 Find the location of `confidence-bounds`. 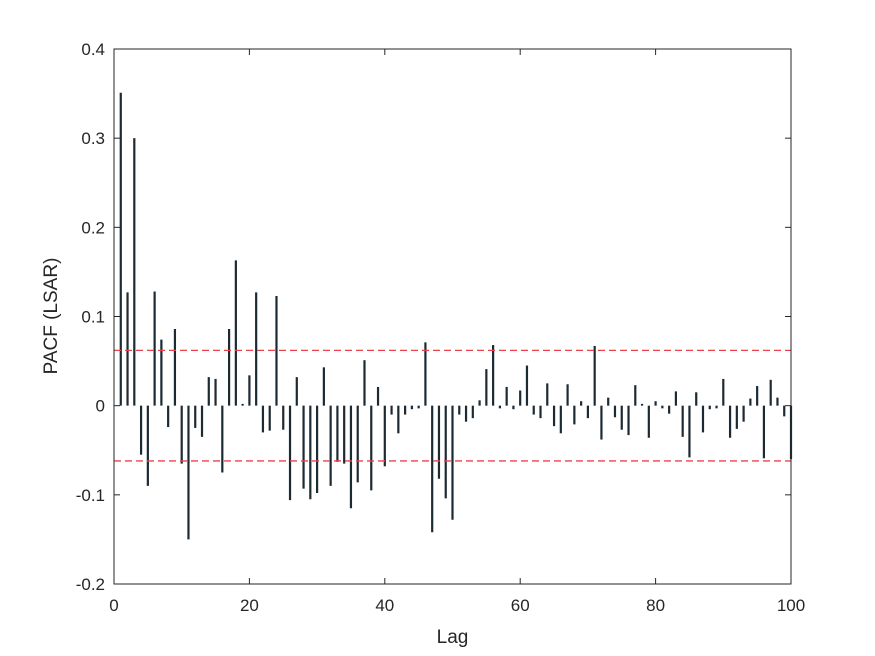

confidence-bounds is located at coordinates (452, 405).